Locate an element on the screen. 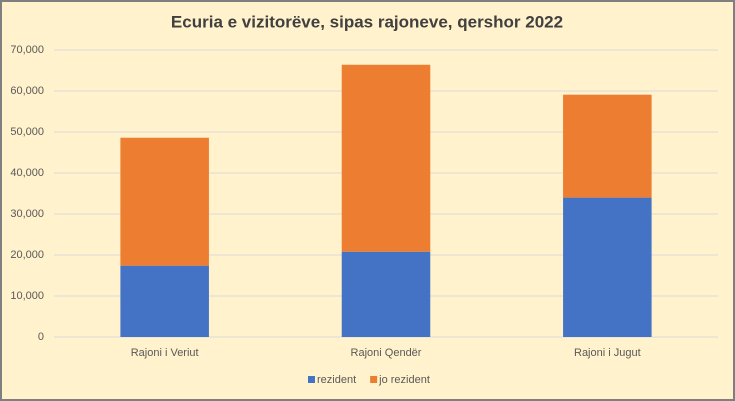 This screenshot has width=735, height=401. x-tick-label: Rajoni Qendër is located at coordinates (386, 353).